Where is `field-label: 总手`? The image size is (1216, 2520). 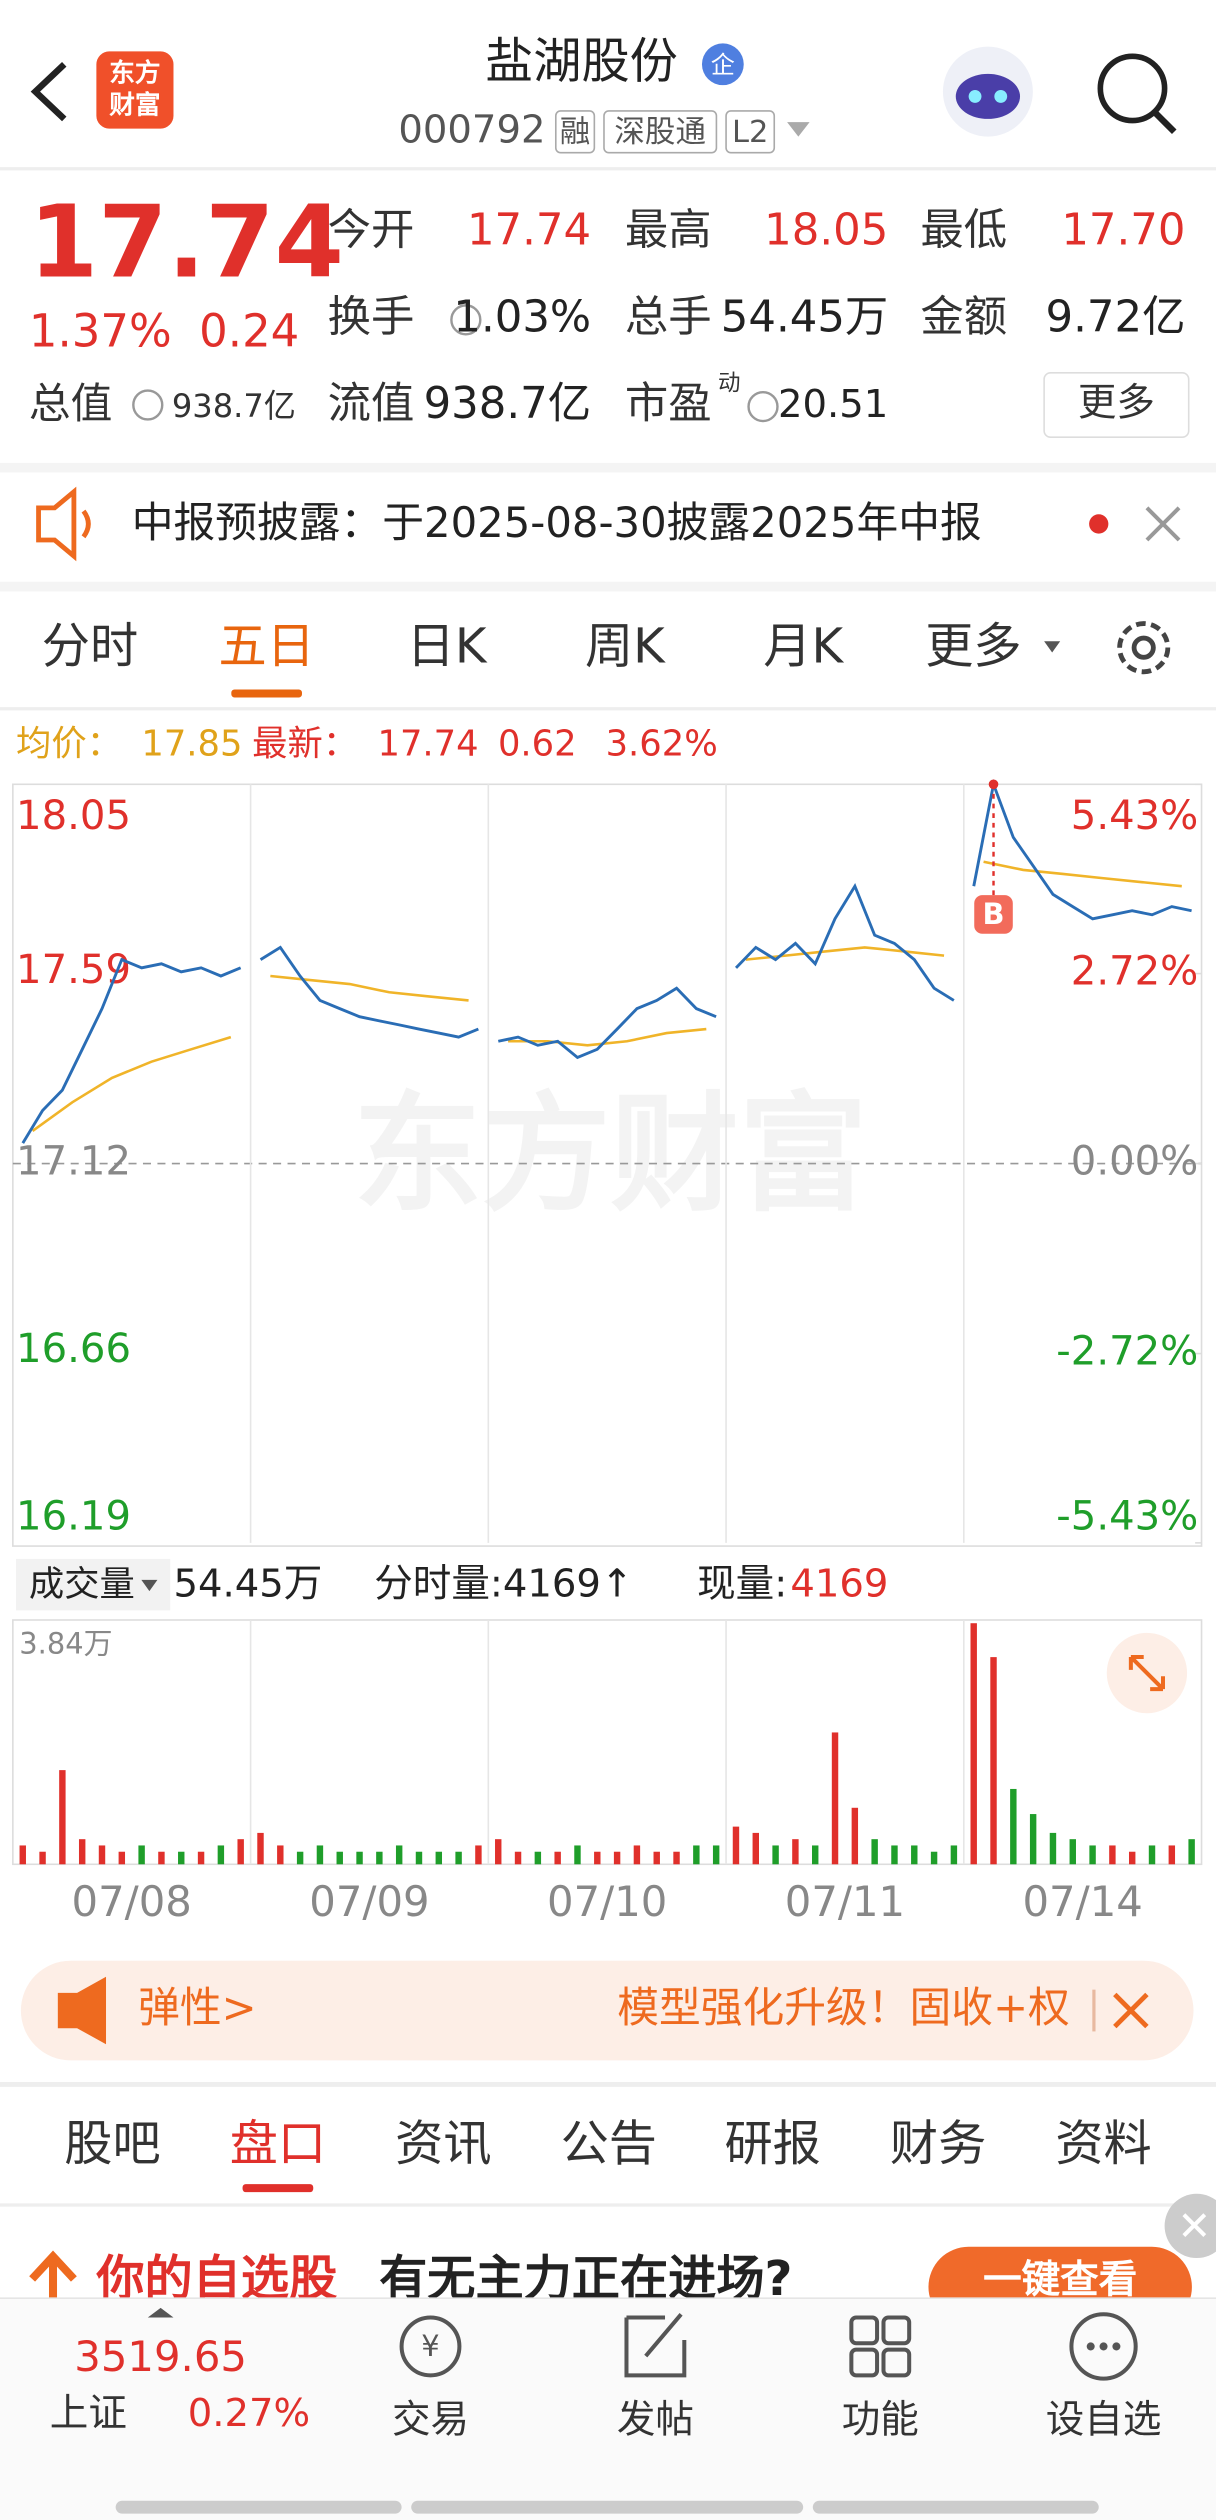 field-label: 总手 is located at coordinates (668, 317).